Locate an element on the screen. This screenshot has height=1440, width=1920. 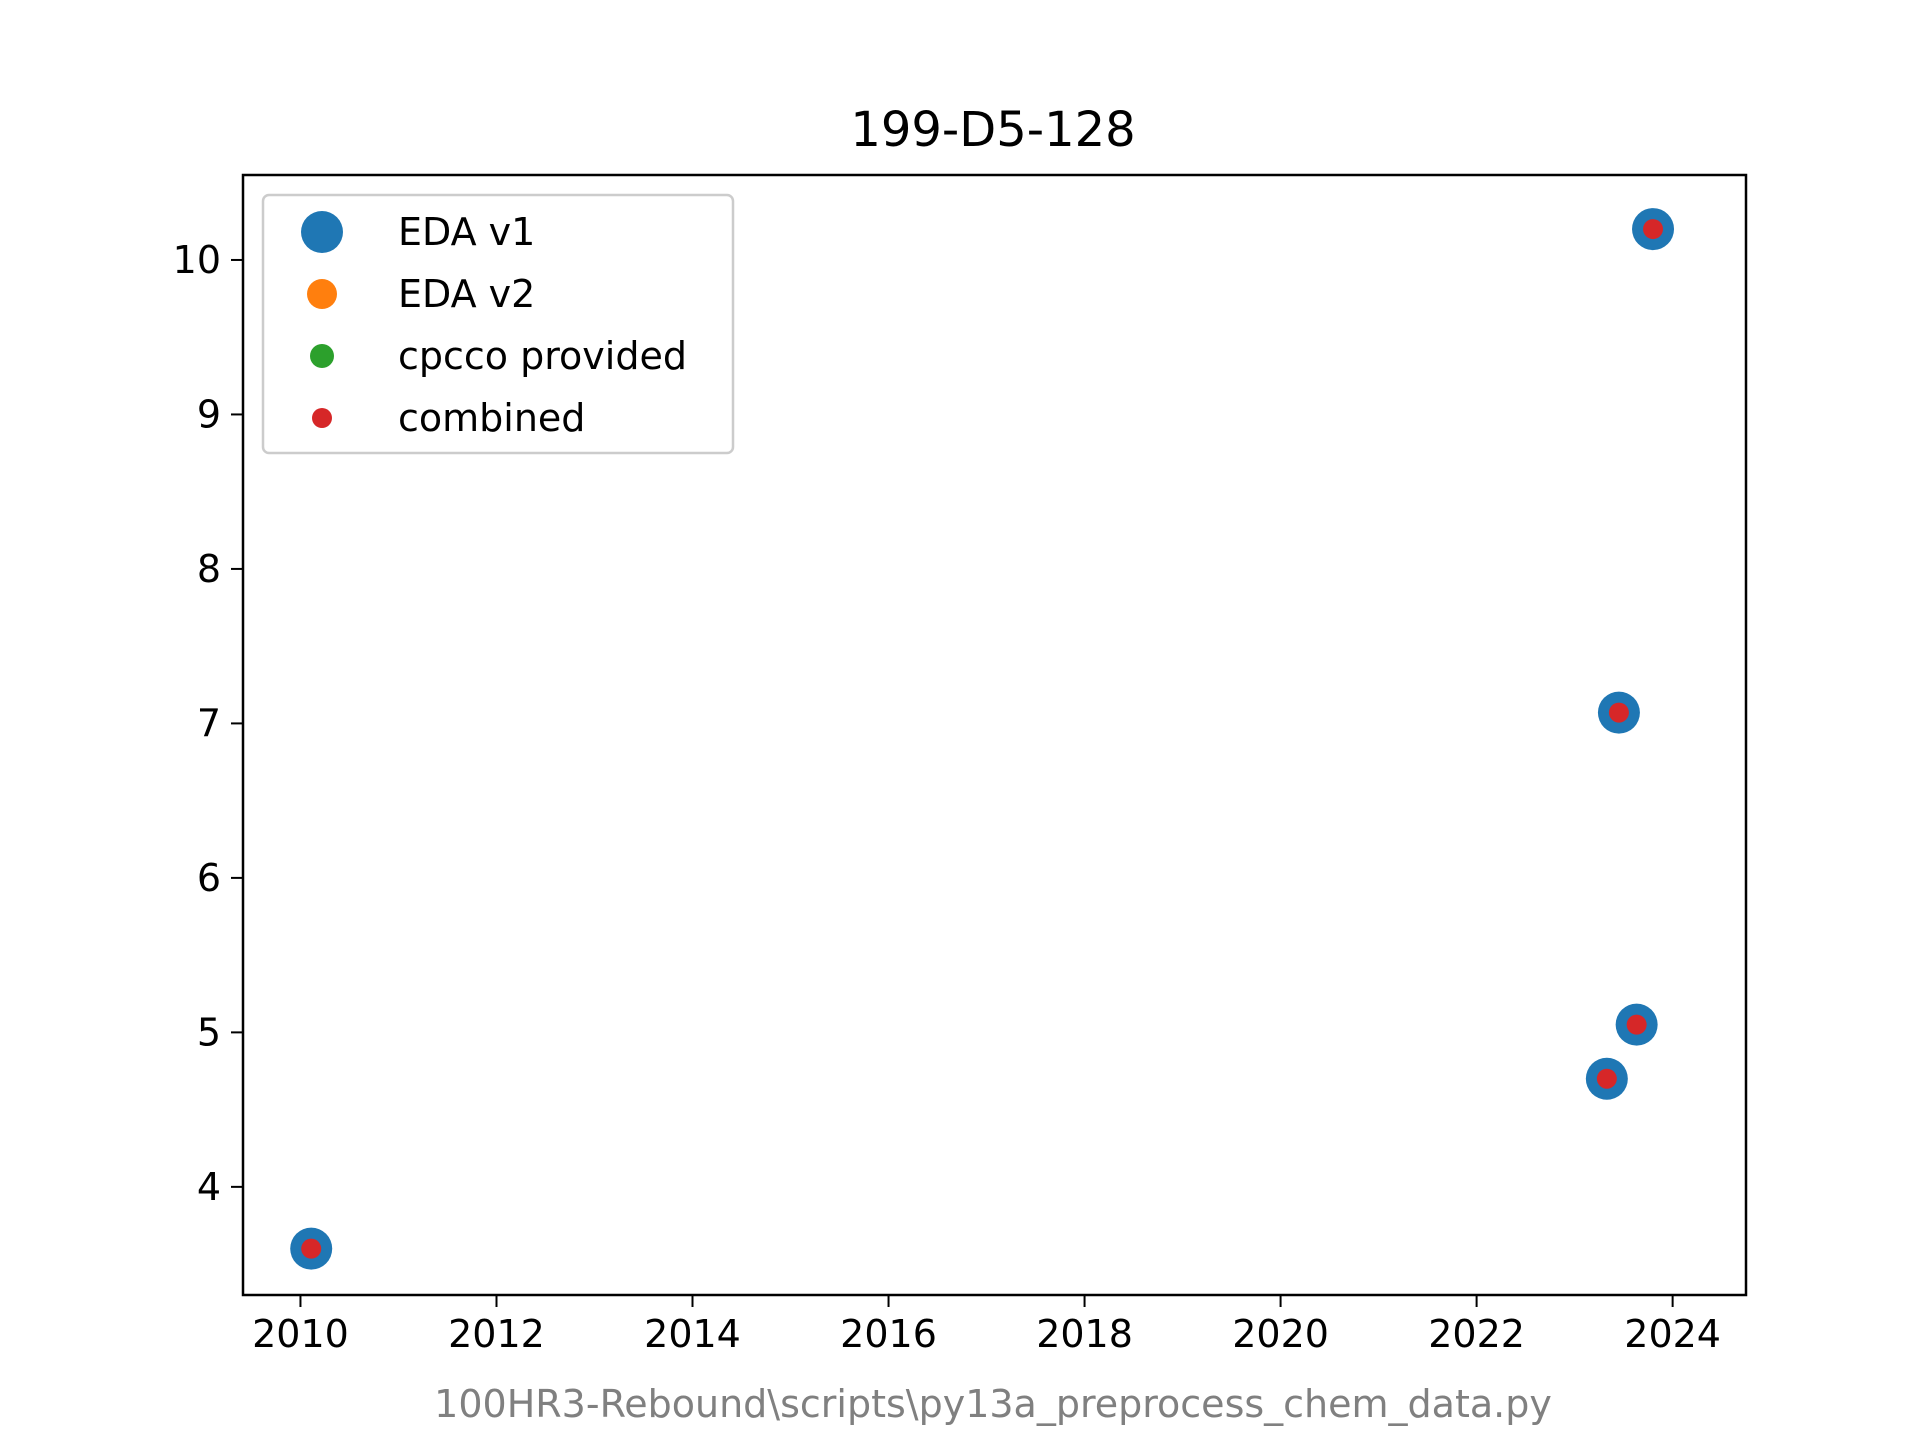
legend-marker-combined is located at coordinates (322, 418).